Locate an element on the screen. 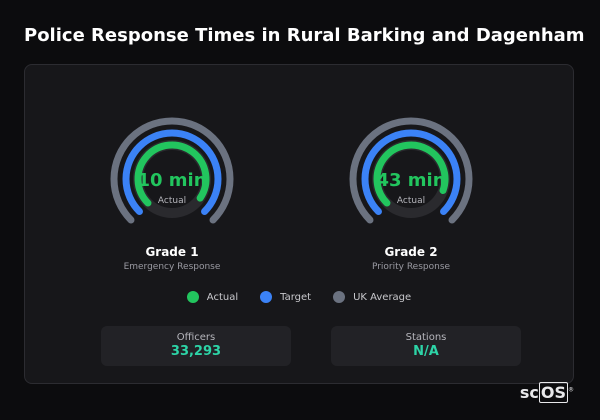 This screenshot has width=600, height=420. stat-label: Officers is located at coordinates (196, 337).